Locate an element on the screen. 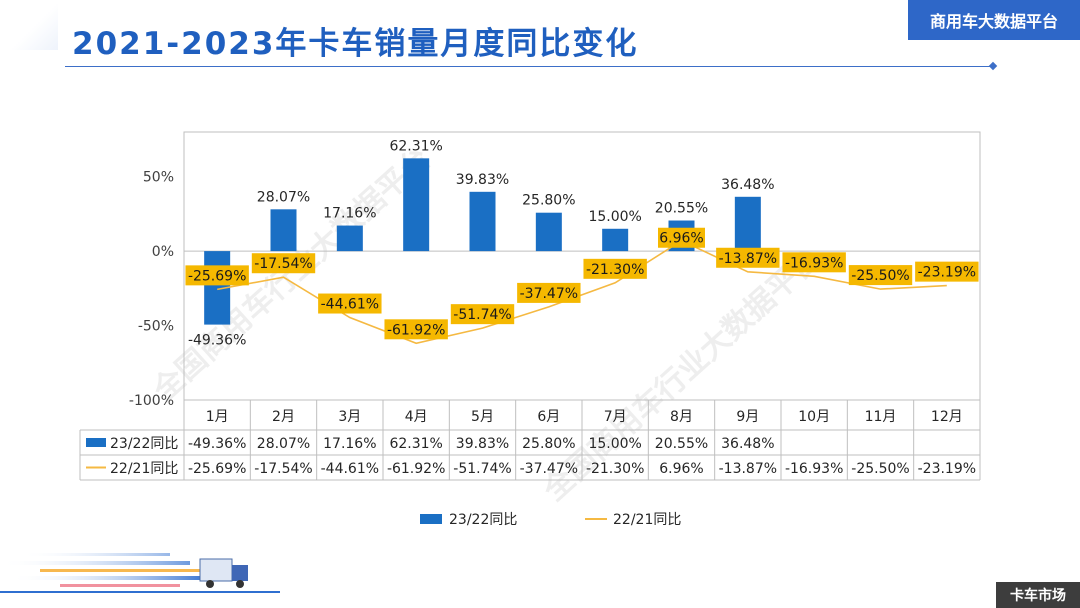 Image resolution: width=1080 pixels, height=608 pixels. bar-data-label: 62.31% is located at coordinates (415, 146).